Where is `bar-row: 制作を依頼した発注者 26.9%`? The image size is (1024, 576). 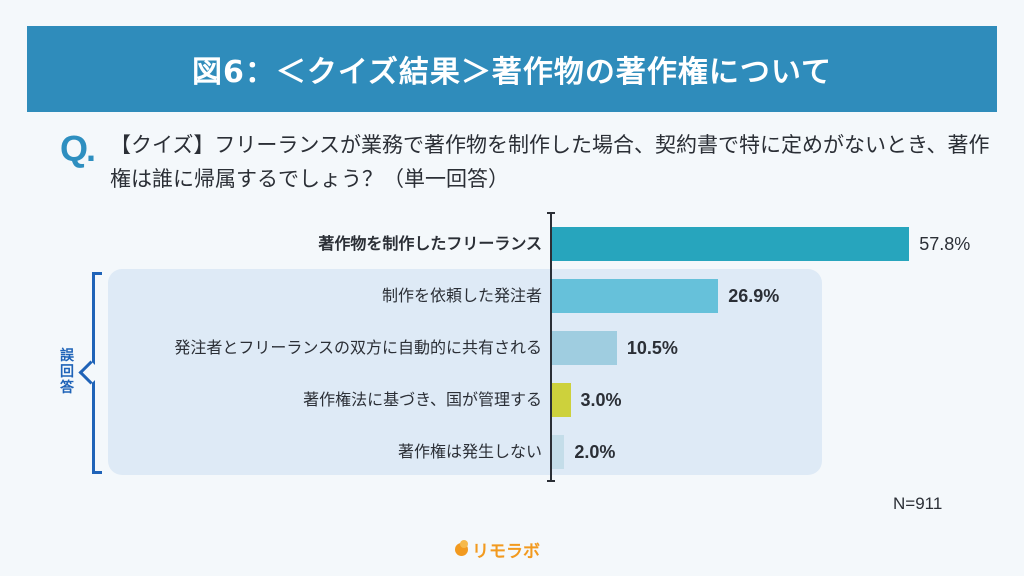
bar-row: 制作を依頼した発注者 26.9% is located at coordinates (512, 296).